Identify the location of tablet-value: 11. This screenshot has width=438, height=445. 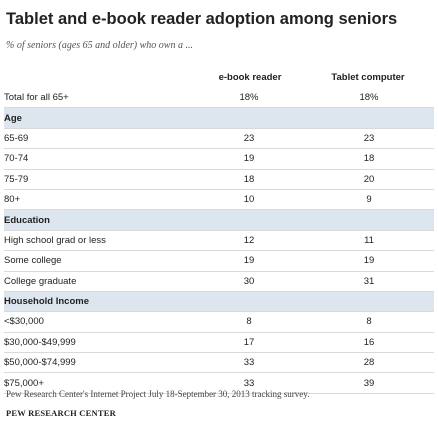
(369, 241).